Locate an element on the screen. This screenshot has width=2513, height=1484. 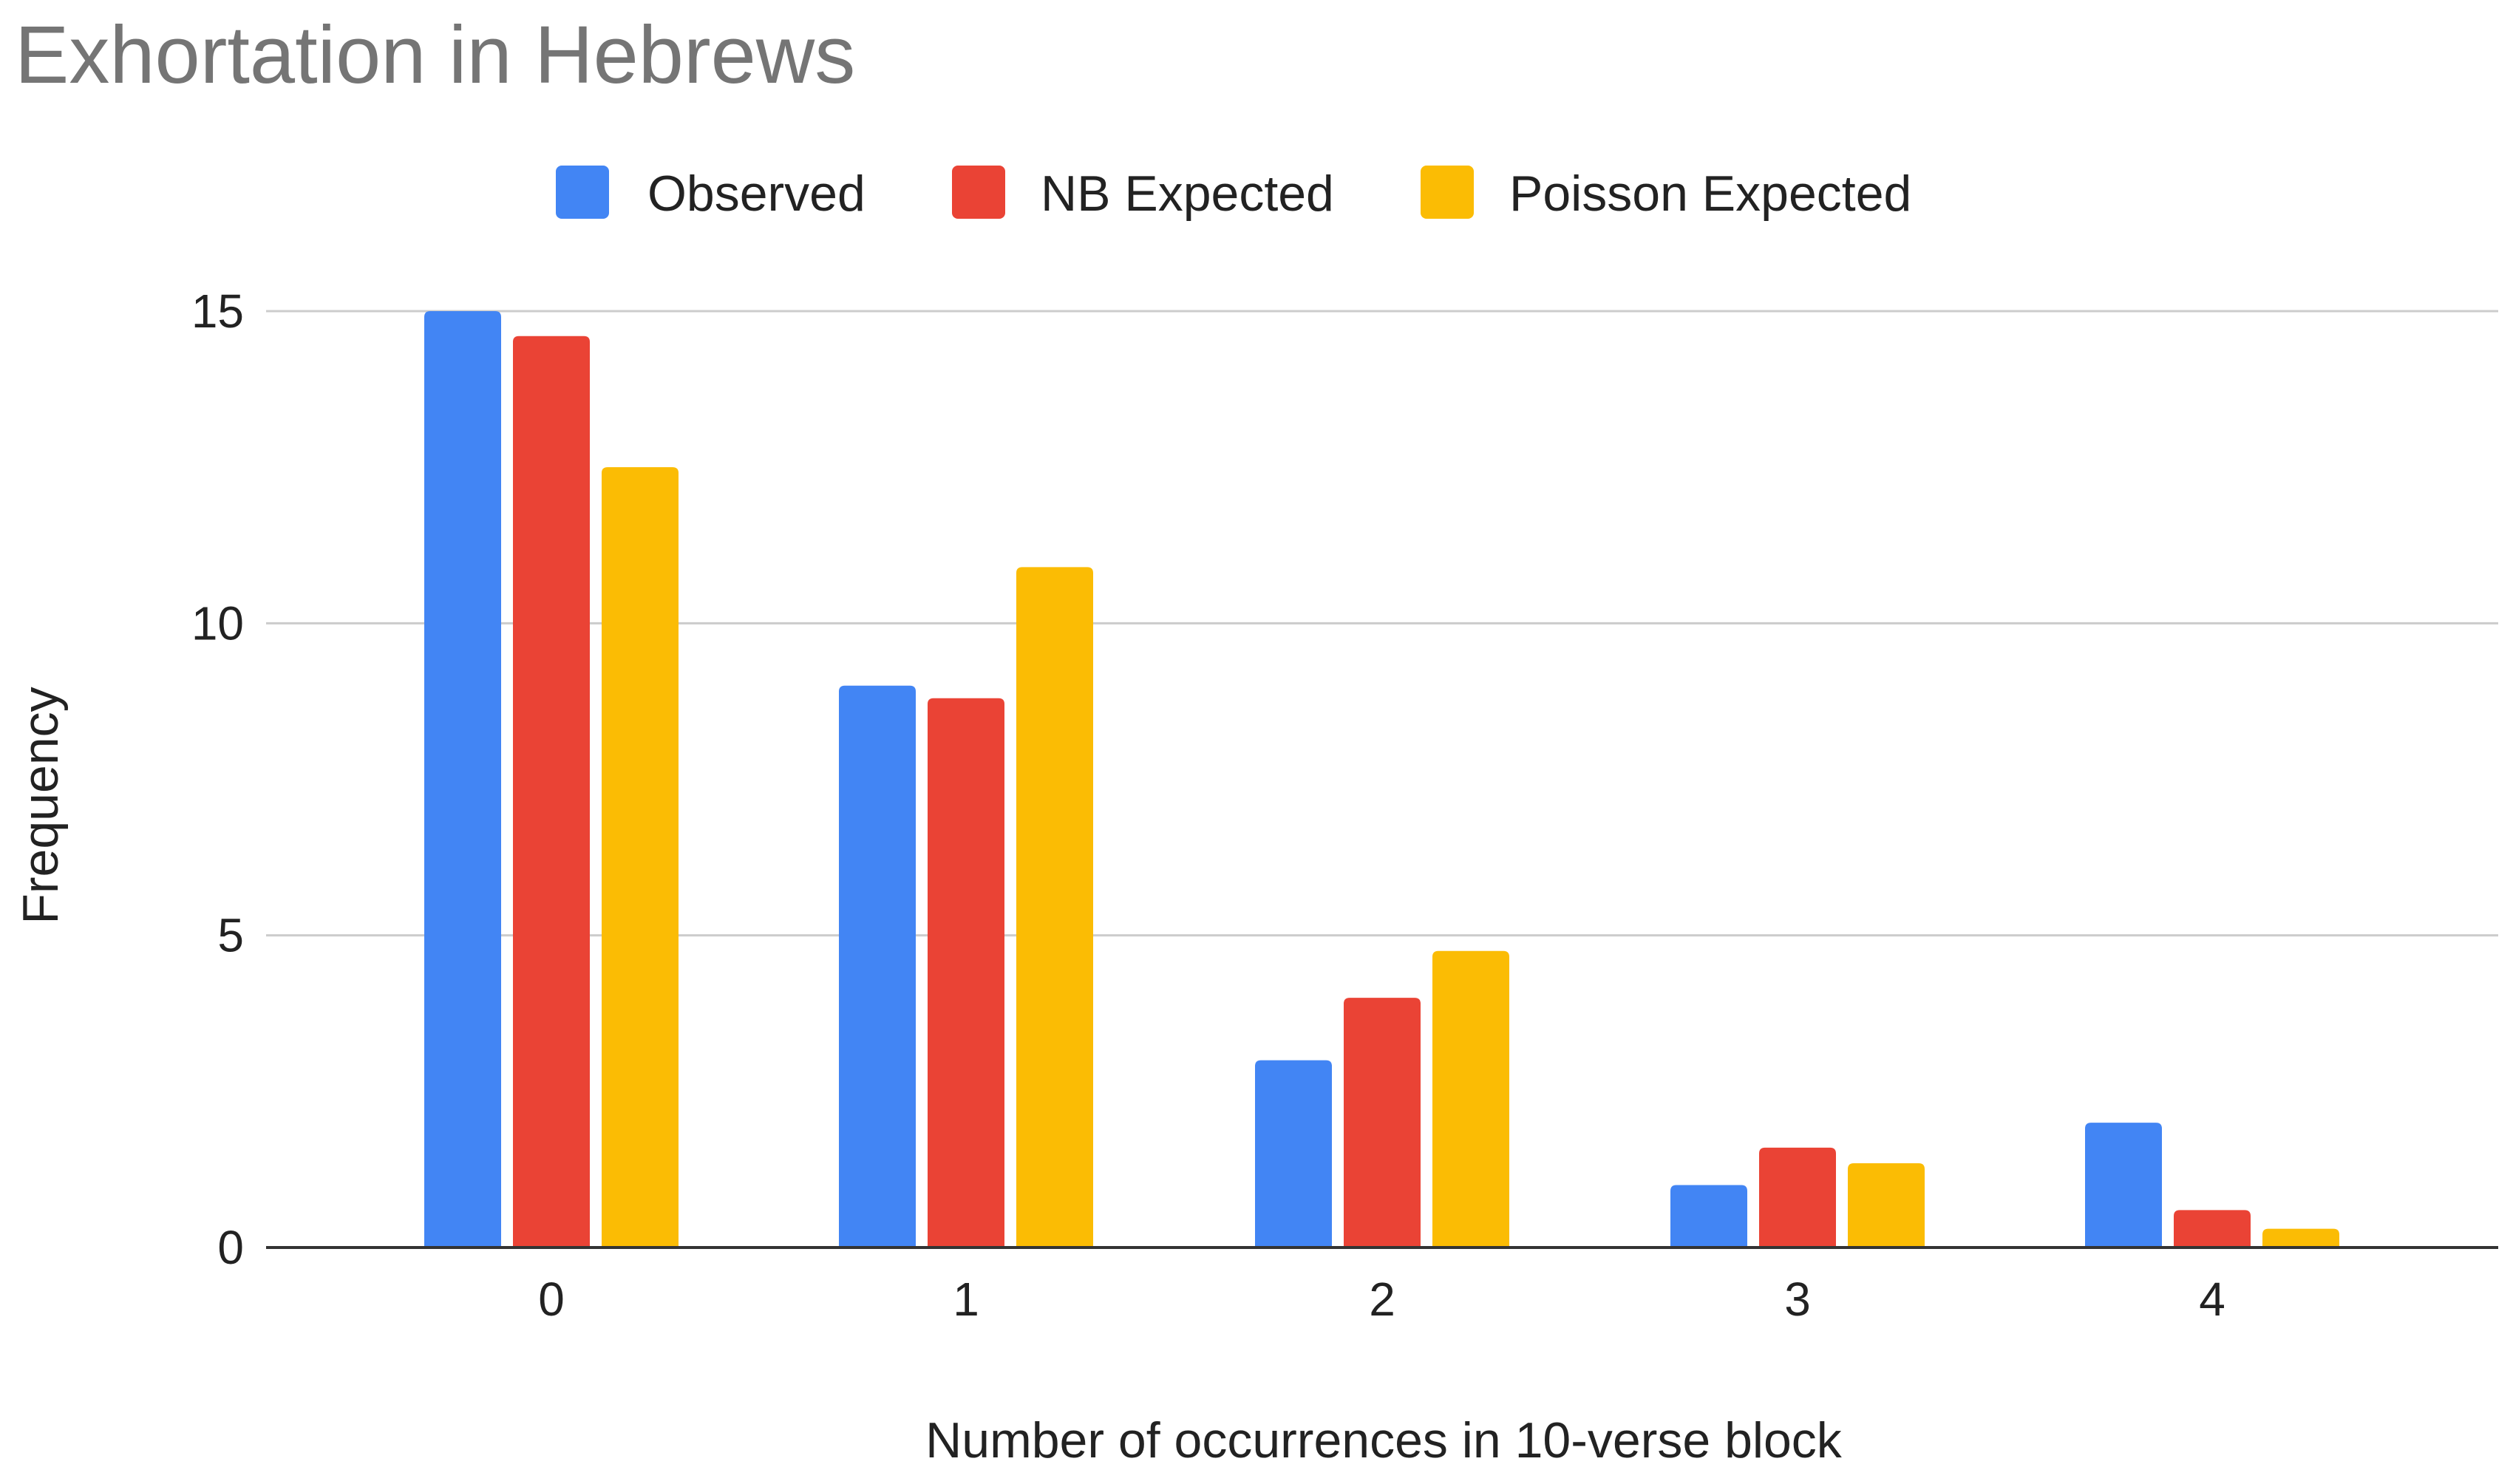
x-tick-label: 1 is located at coordinates (966, 1299).